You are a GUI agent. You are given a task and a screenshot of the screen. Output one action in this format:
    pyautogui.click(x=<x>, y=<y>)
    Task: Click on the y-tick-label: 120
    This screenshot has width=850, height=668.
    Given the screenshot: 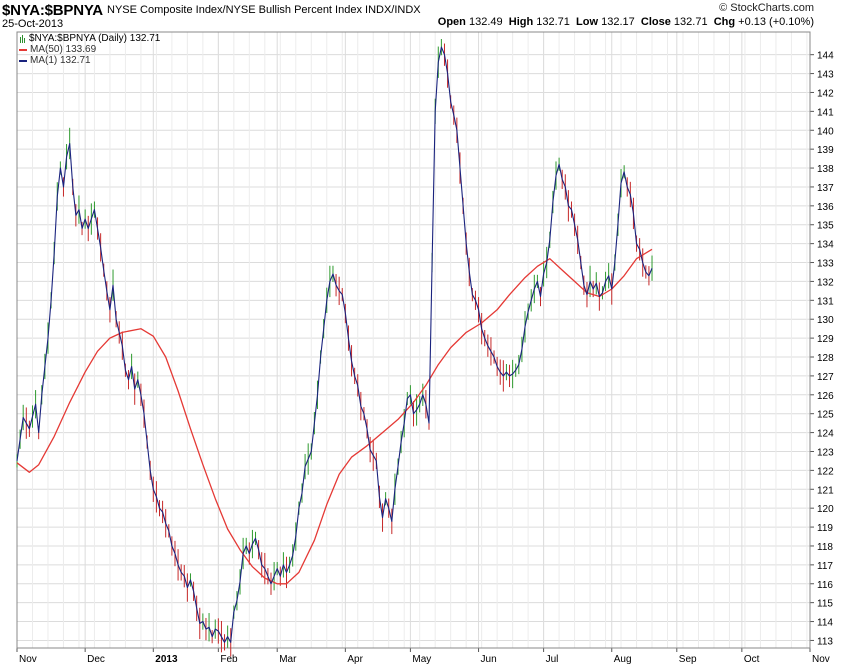 What is the action you would take?
    pyautogui.click(x=825, y=509)
    